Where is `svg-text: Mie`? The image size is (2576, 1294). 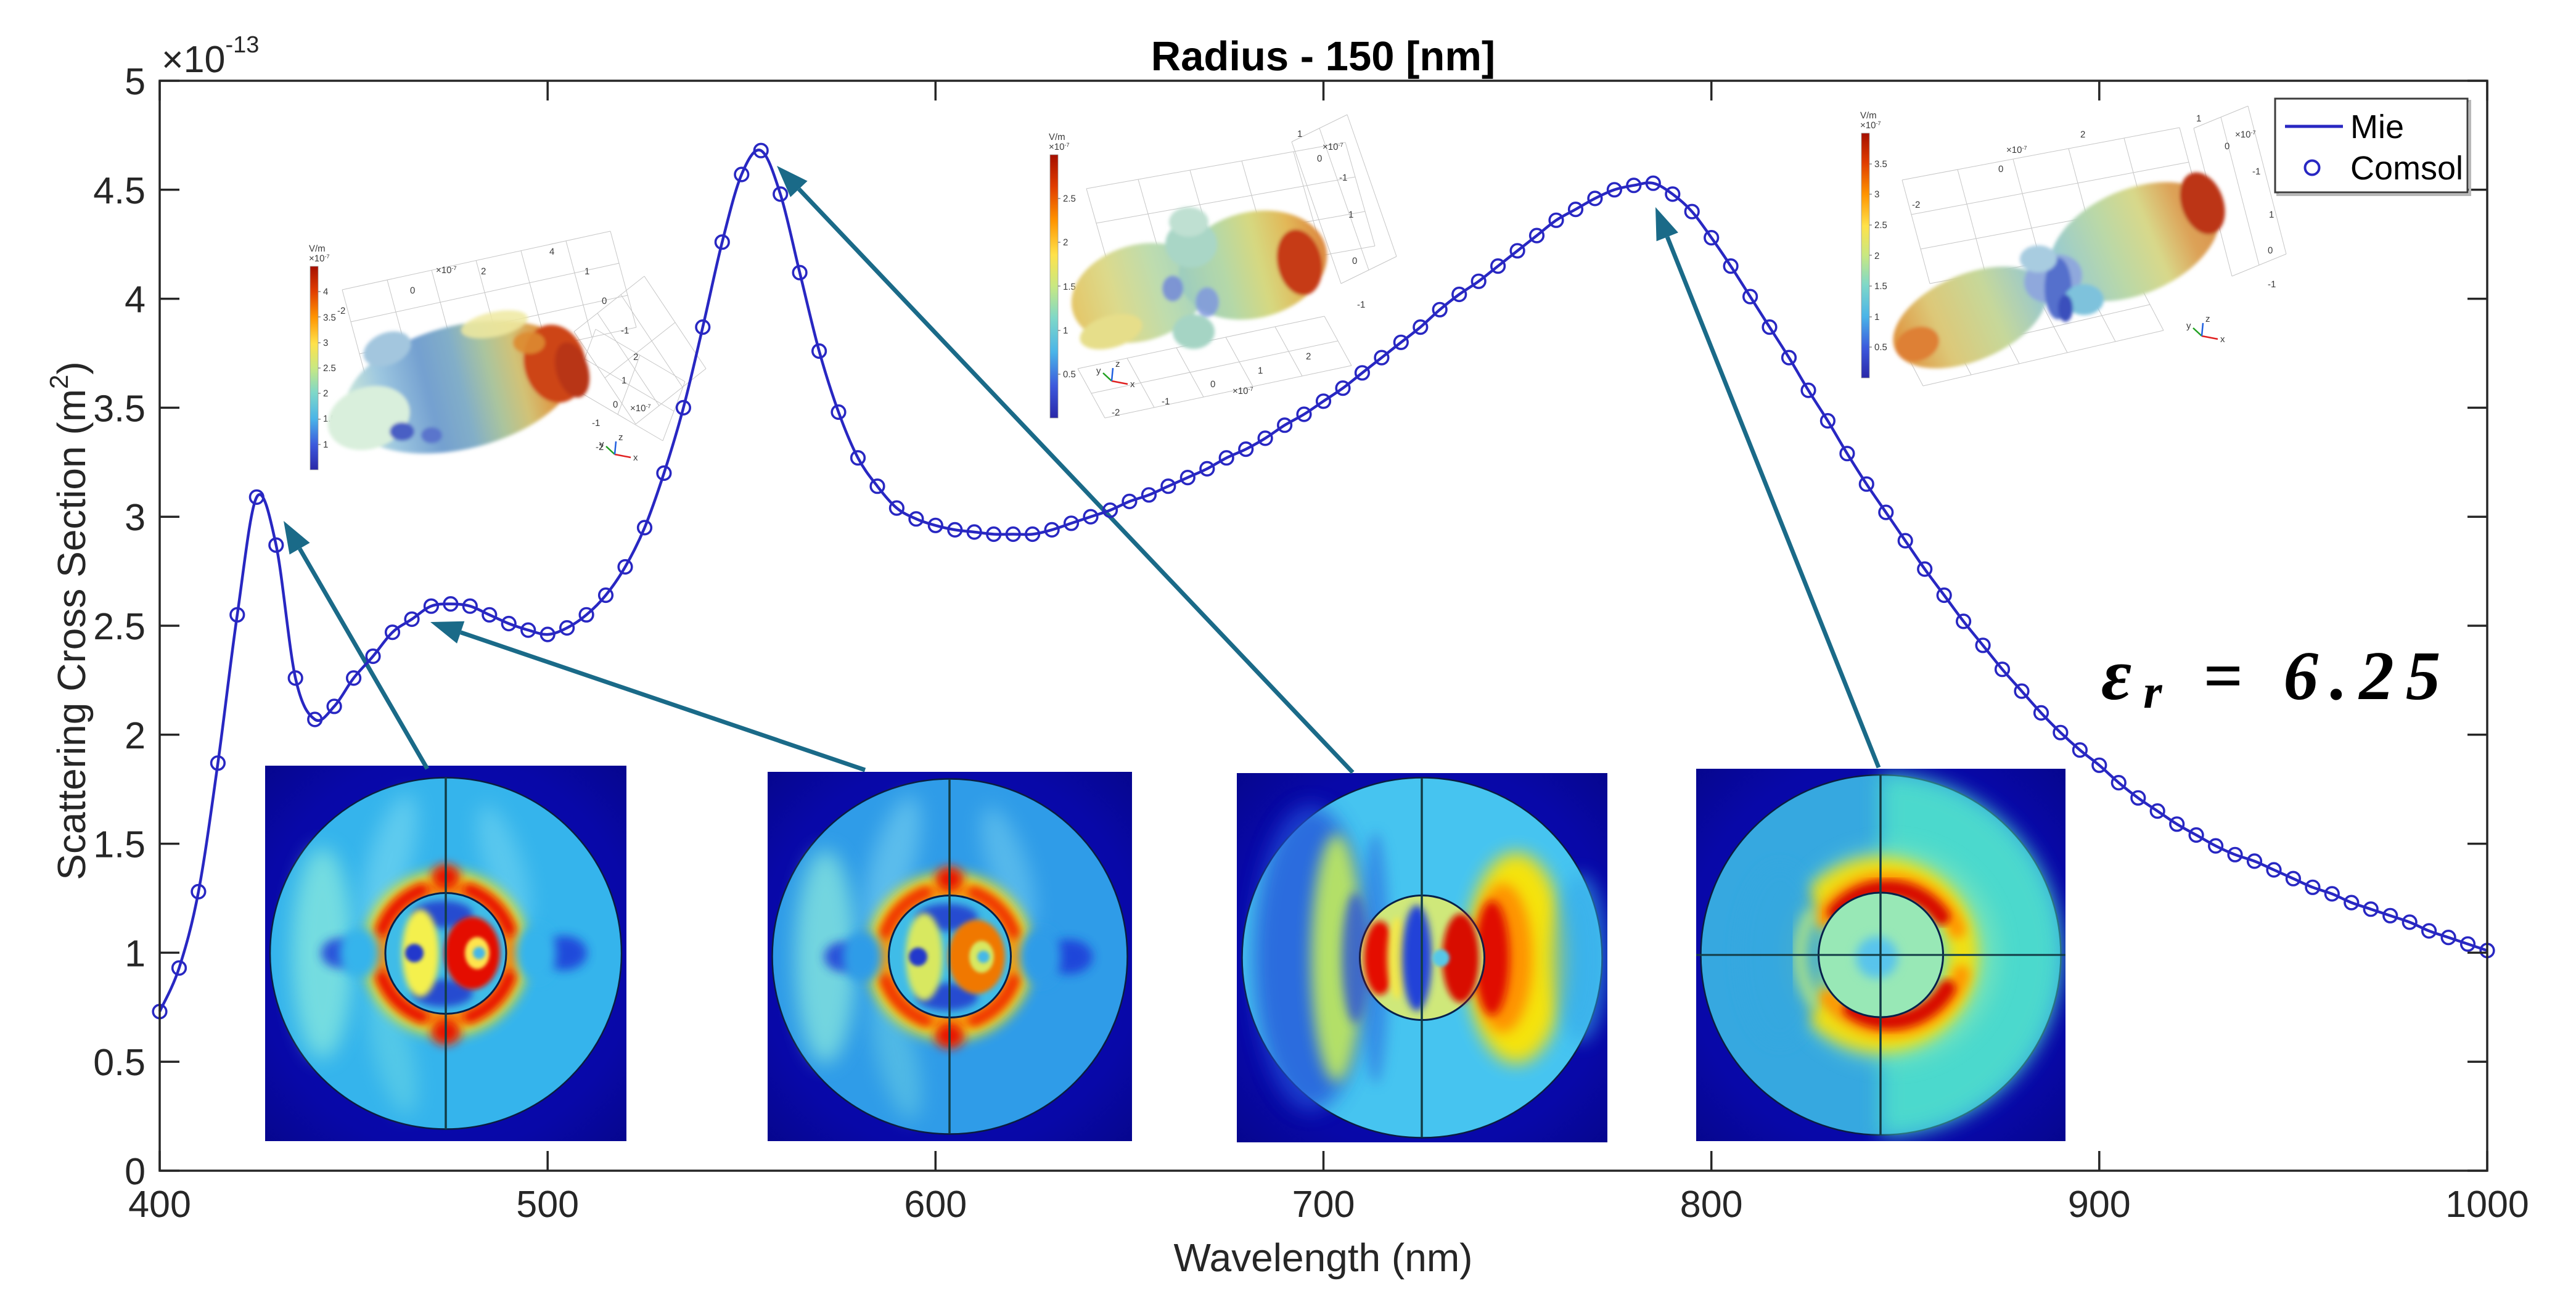
svg-text: Mie is located at coordinates (2377, 127).